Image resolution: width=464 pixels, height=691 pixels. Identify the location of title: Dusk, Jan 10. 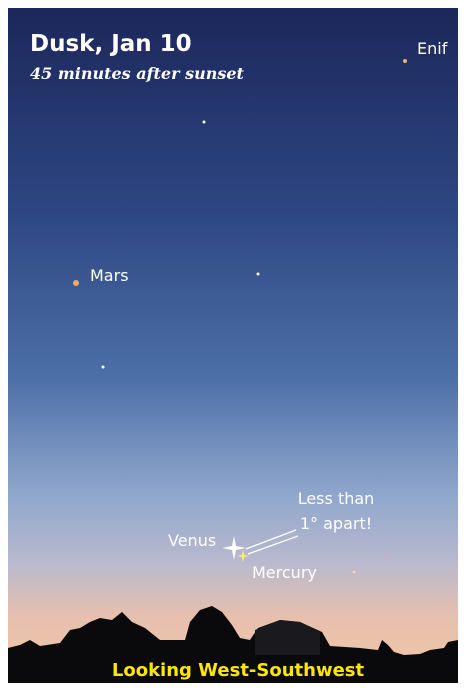
(111, 44).